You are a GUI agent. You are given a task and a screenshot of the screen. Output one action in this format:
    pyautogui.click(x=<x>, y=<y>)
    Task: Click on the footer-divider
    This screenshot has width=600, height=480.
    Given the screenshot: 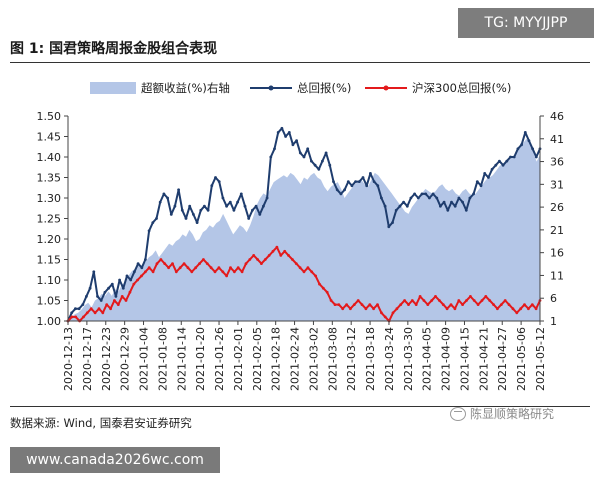 What is the action you would take?
    pyautogui.click(x=300, y=406)
    